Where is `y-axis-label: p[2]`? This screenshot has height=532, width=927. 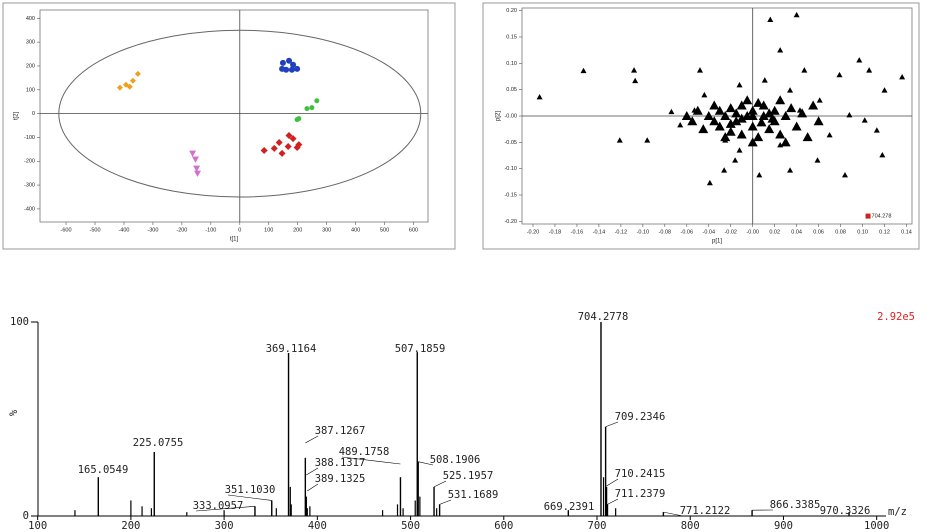
y-axis-label: p[2] is located at coordinates (499, 116).